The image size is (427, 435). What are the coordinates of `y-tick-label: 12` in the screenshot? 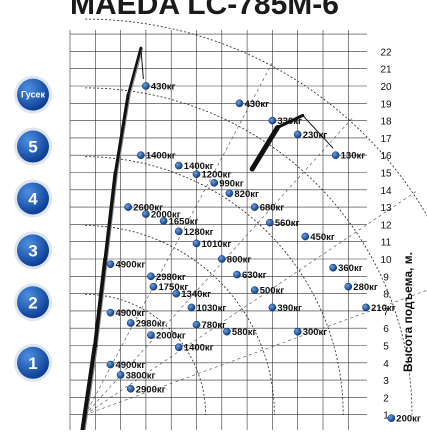 It's located at (386, 225).